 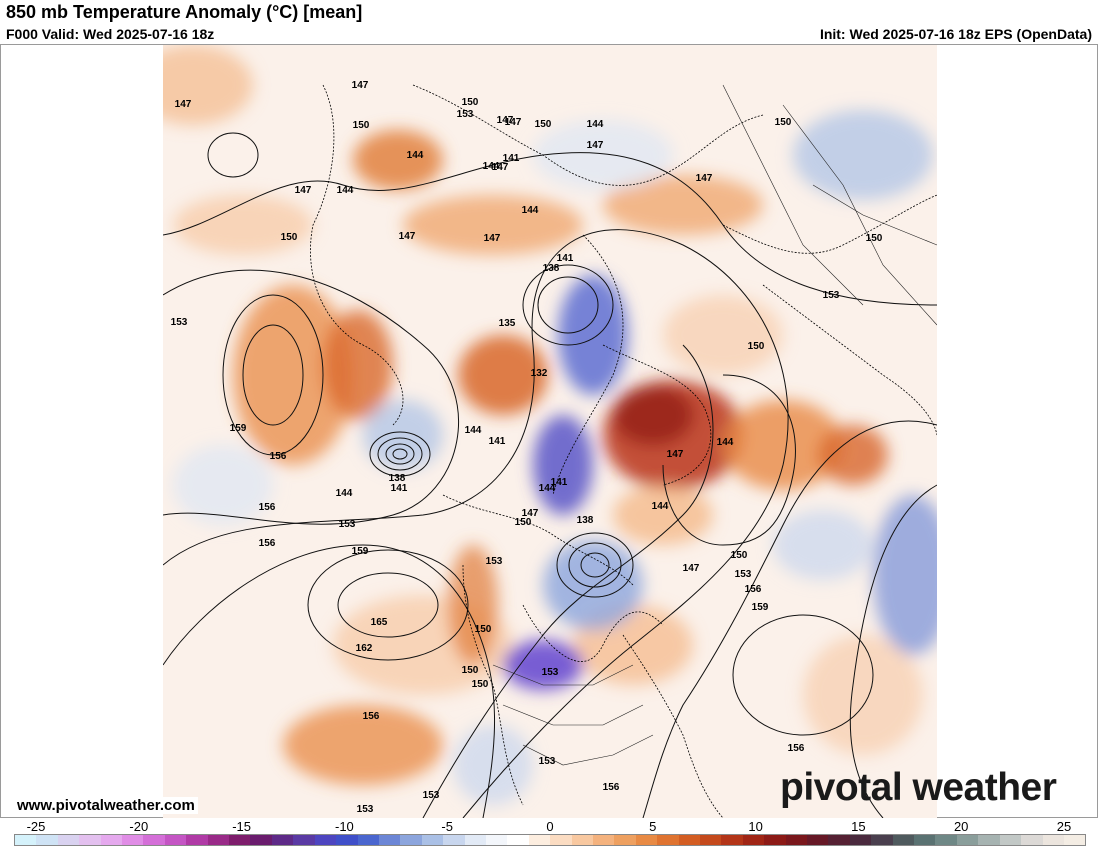 I want to click on pivotal-weather-logo: pivotal weather, so click(x=918, y=787).